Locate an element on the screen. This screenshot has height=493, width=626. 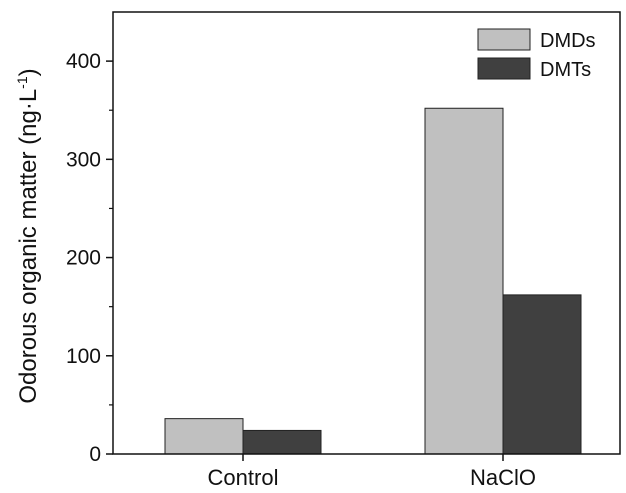
y-tick-label-200: 200 is located at coordinates (83, 258).